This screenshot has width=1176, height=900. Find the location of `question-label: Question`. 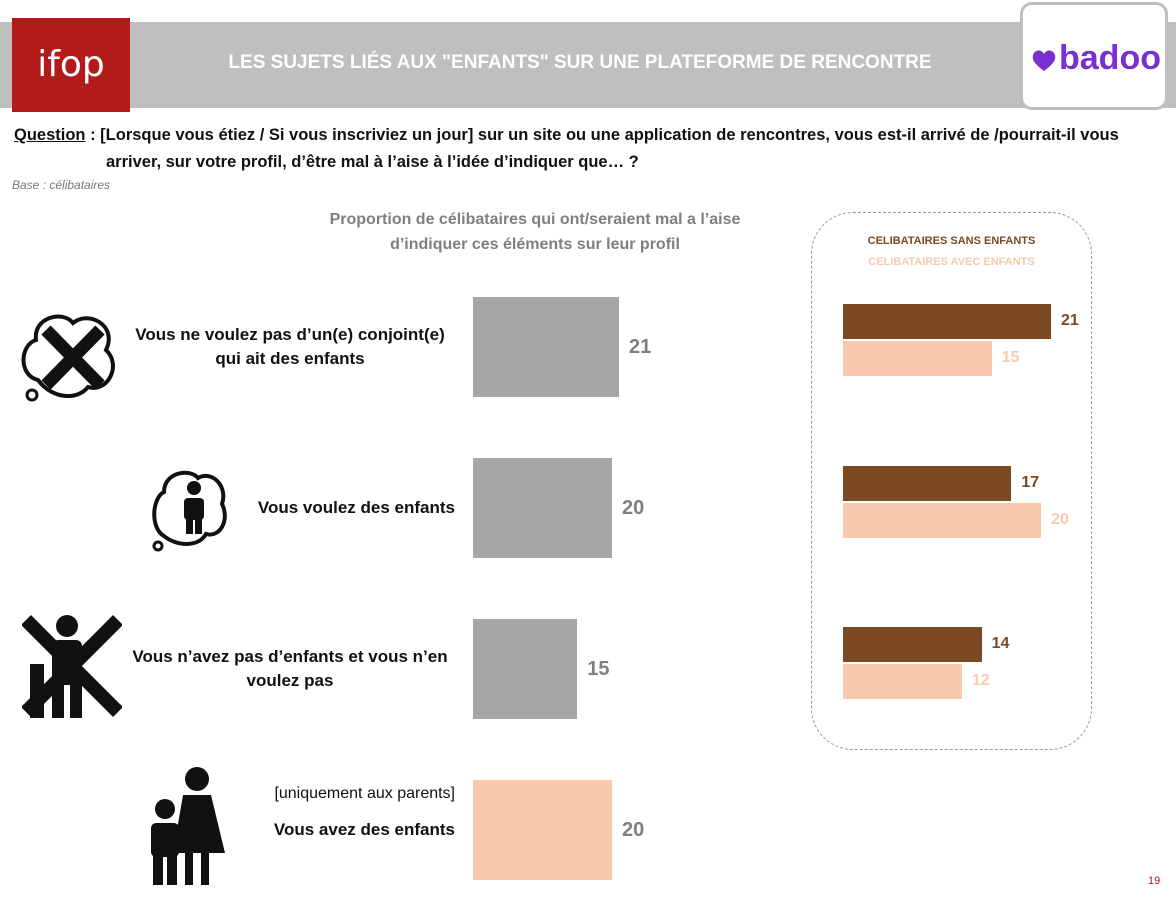

question-label: Question is located at coordinates (50, 135).